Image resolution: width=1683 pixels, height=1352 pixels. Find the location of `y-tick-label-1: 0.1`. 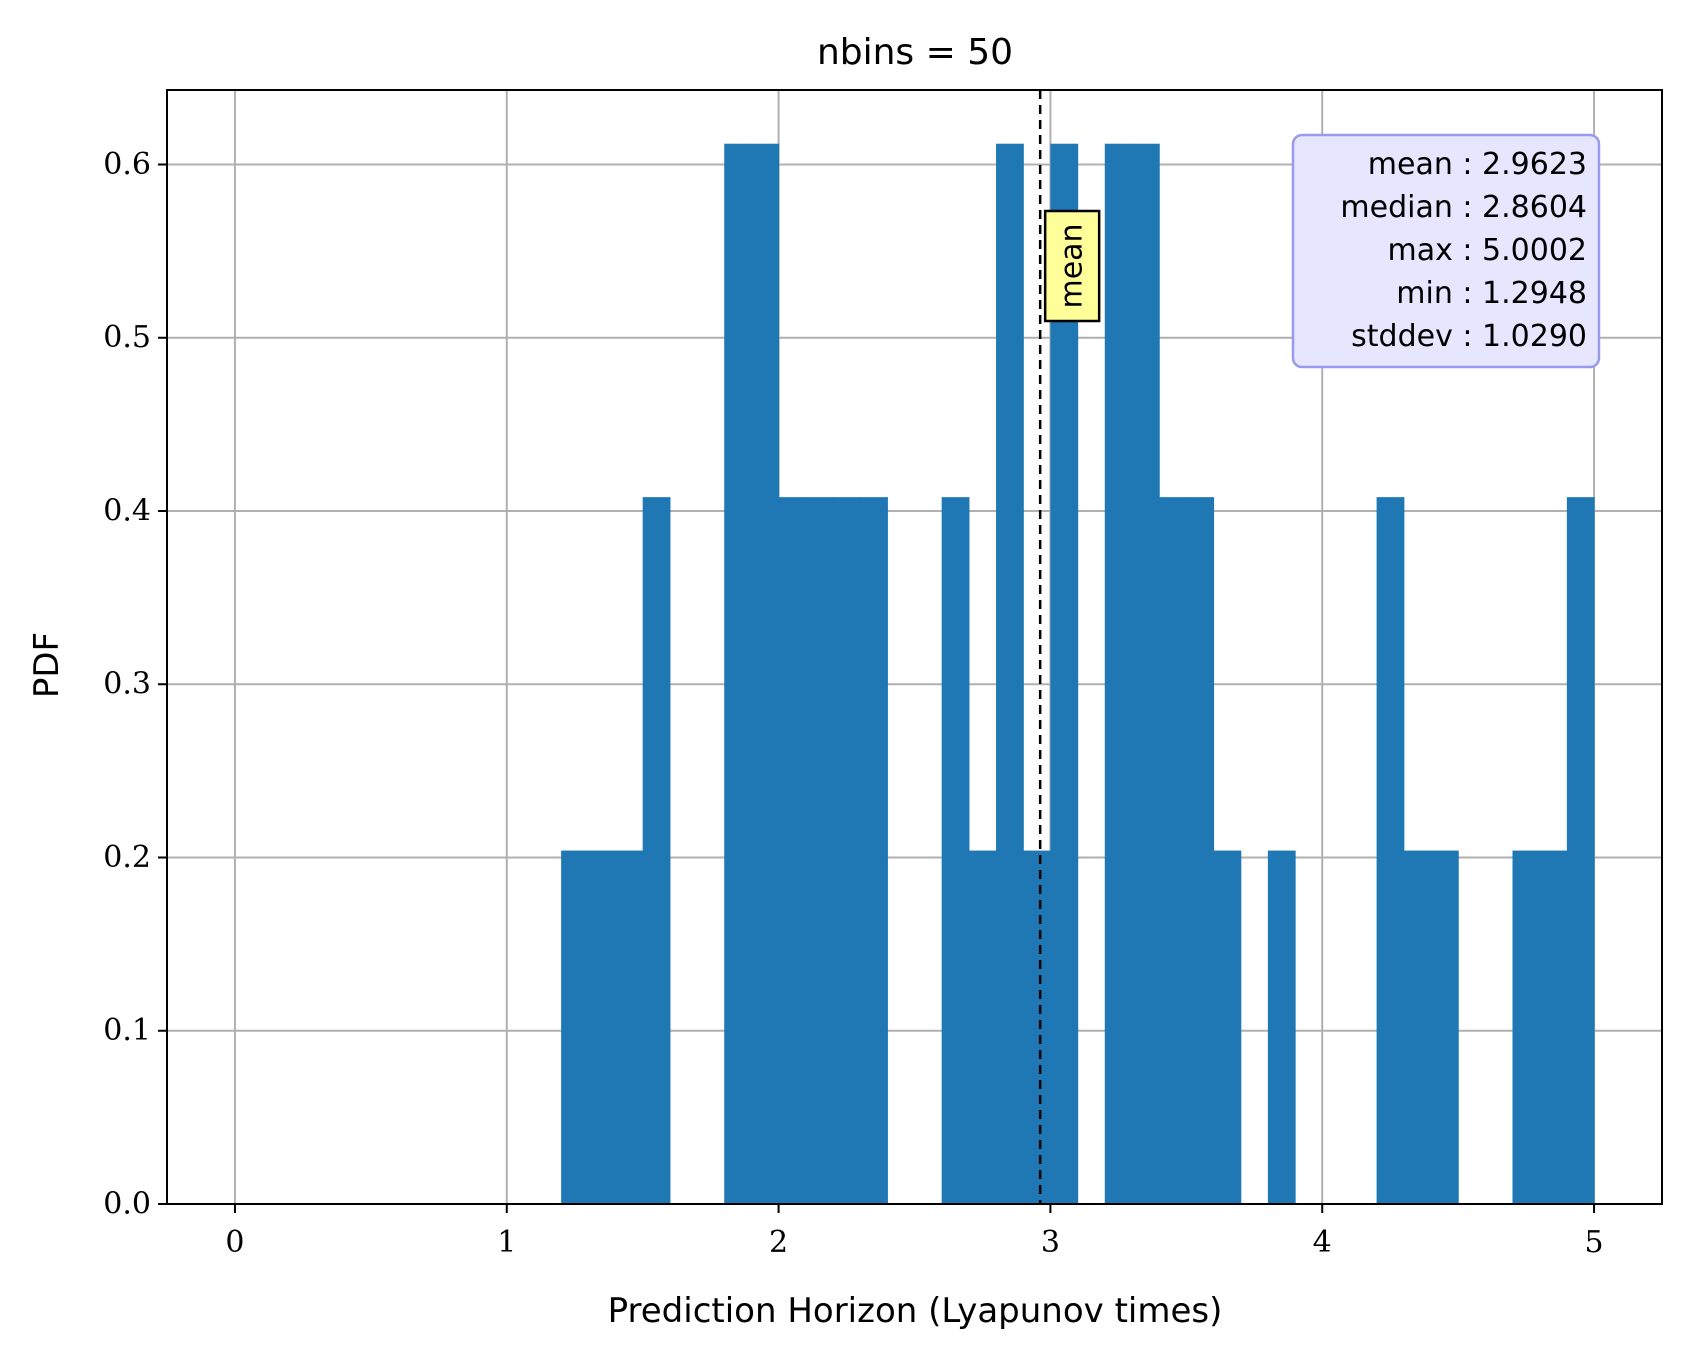

y-tick-label-1: 0.1 is located at coordinates (127, 1030).